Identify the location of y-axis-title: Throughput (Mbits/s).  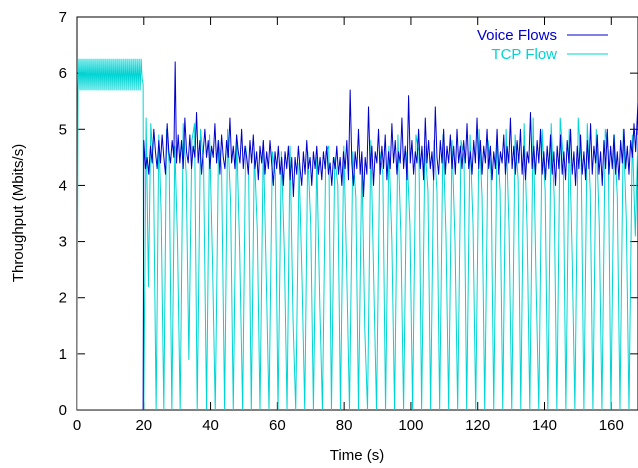
(18, 213).